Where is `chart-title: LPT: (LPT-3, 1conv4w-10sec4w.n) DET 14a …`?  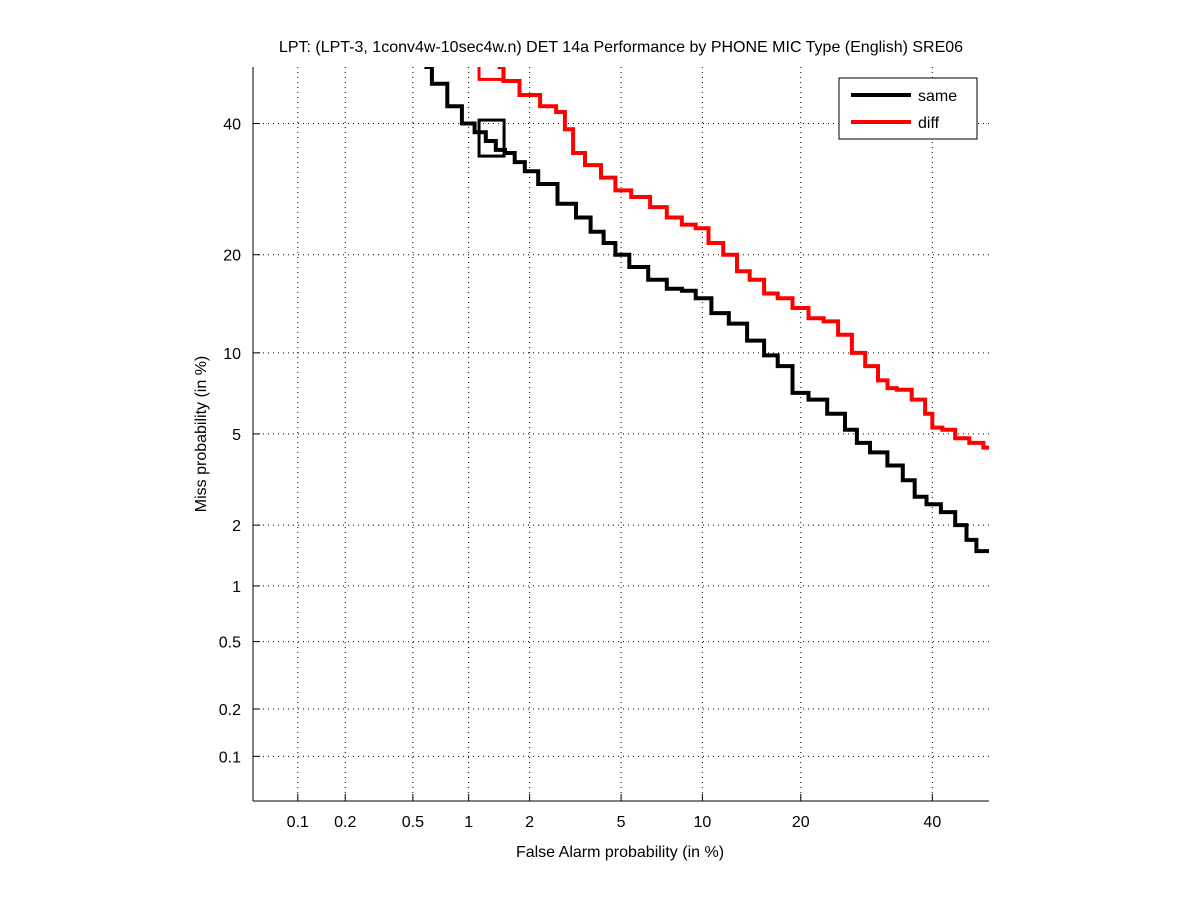
chart-title: LPT: (LPT-3, 1conv4w-10sec4w.n) DET 14a … is located at coordinates (621, 47).